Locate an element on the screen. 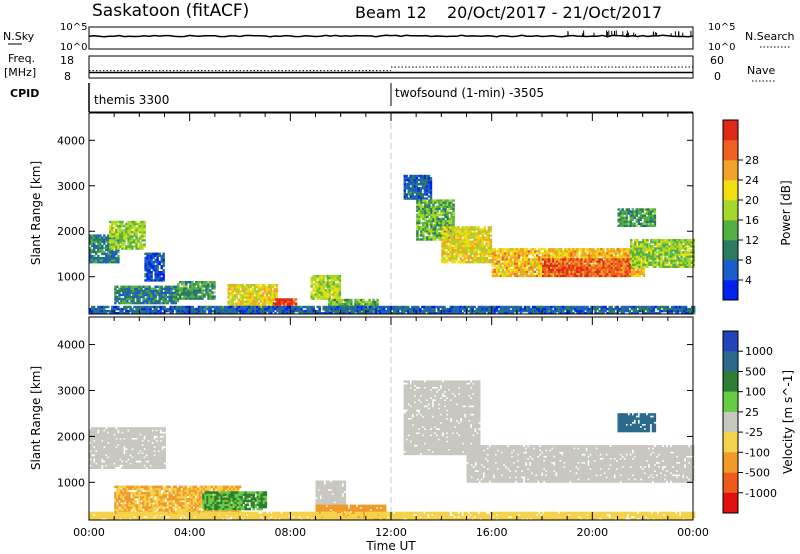  noise-right-tick-top: 10^5 is located at coordinates (721, 27).